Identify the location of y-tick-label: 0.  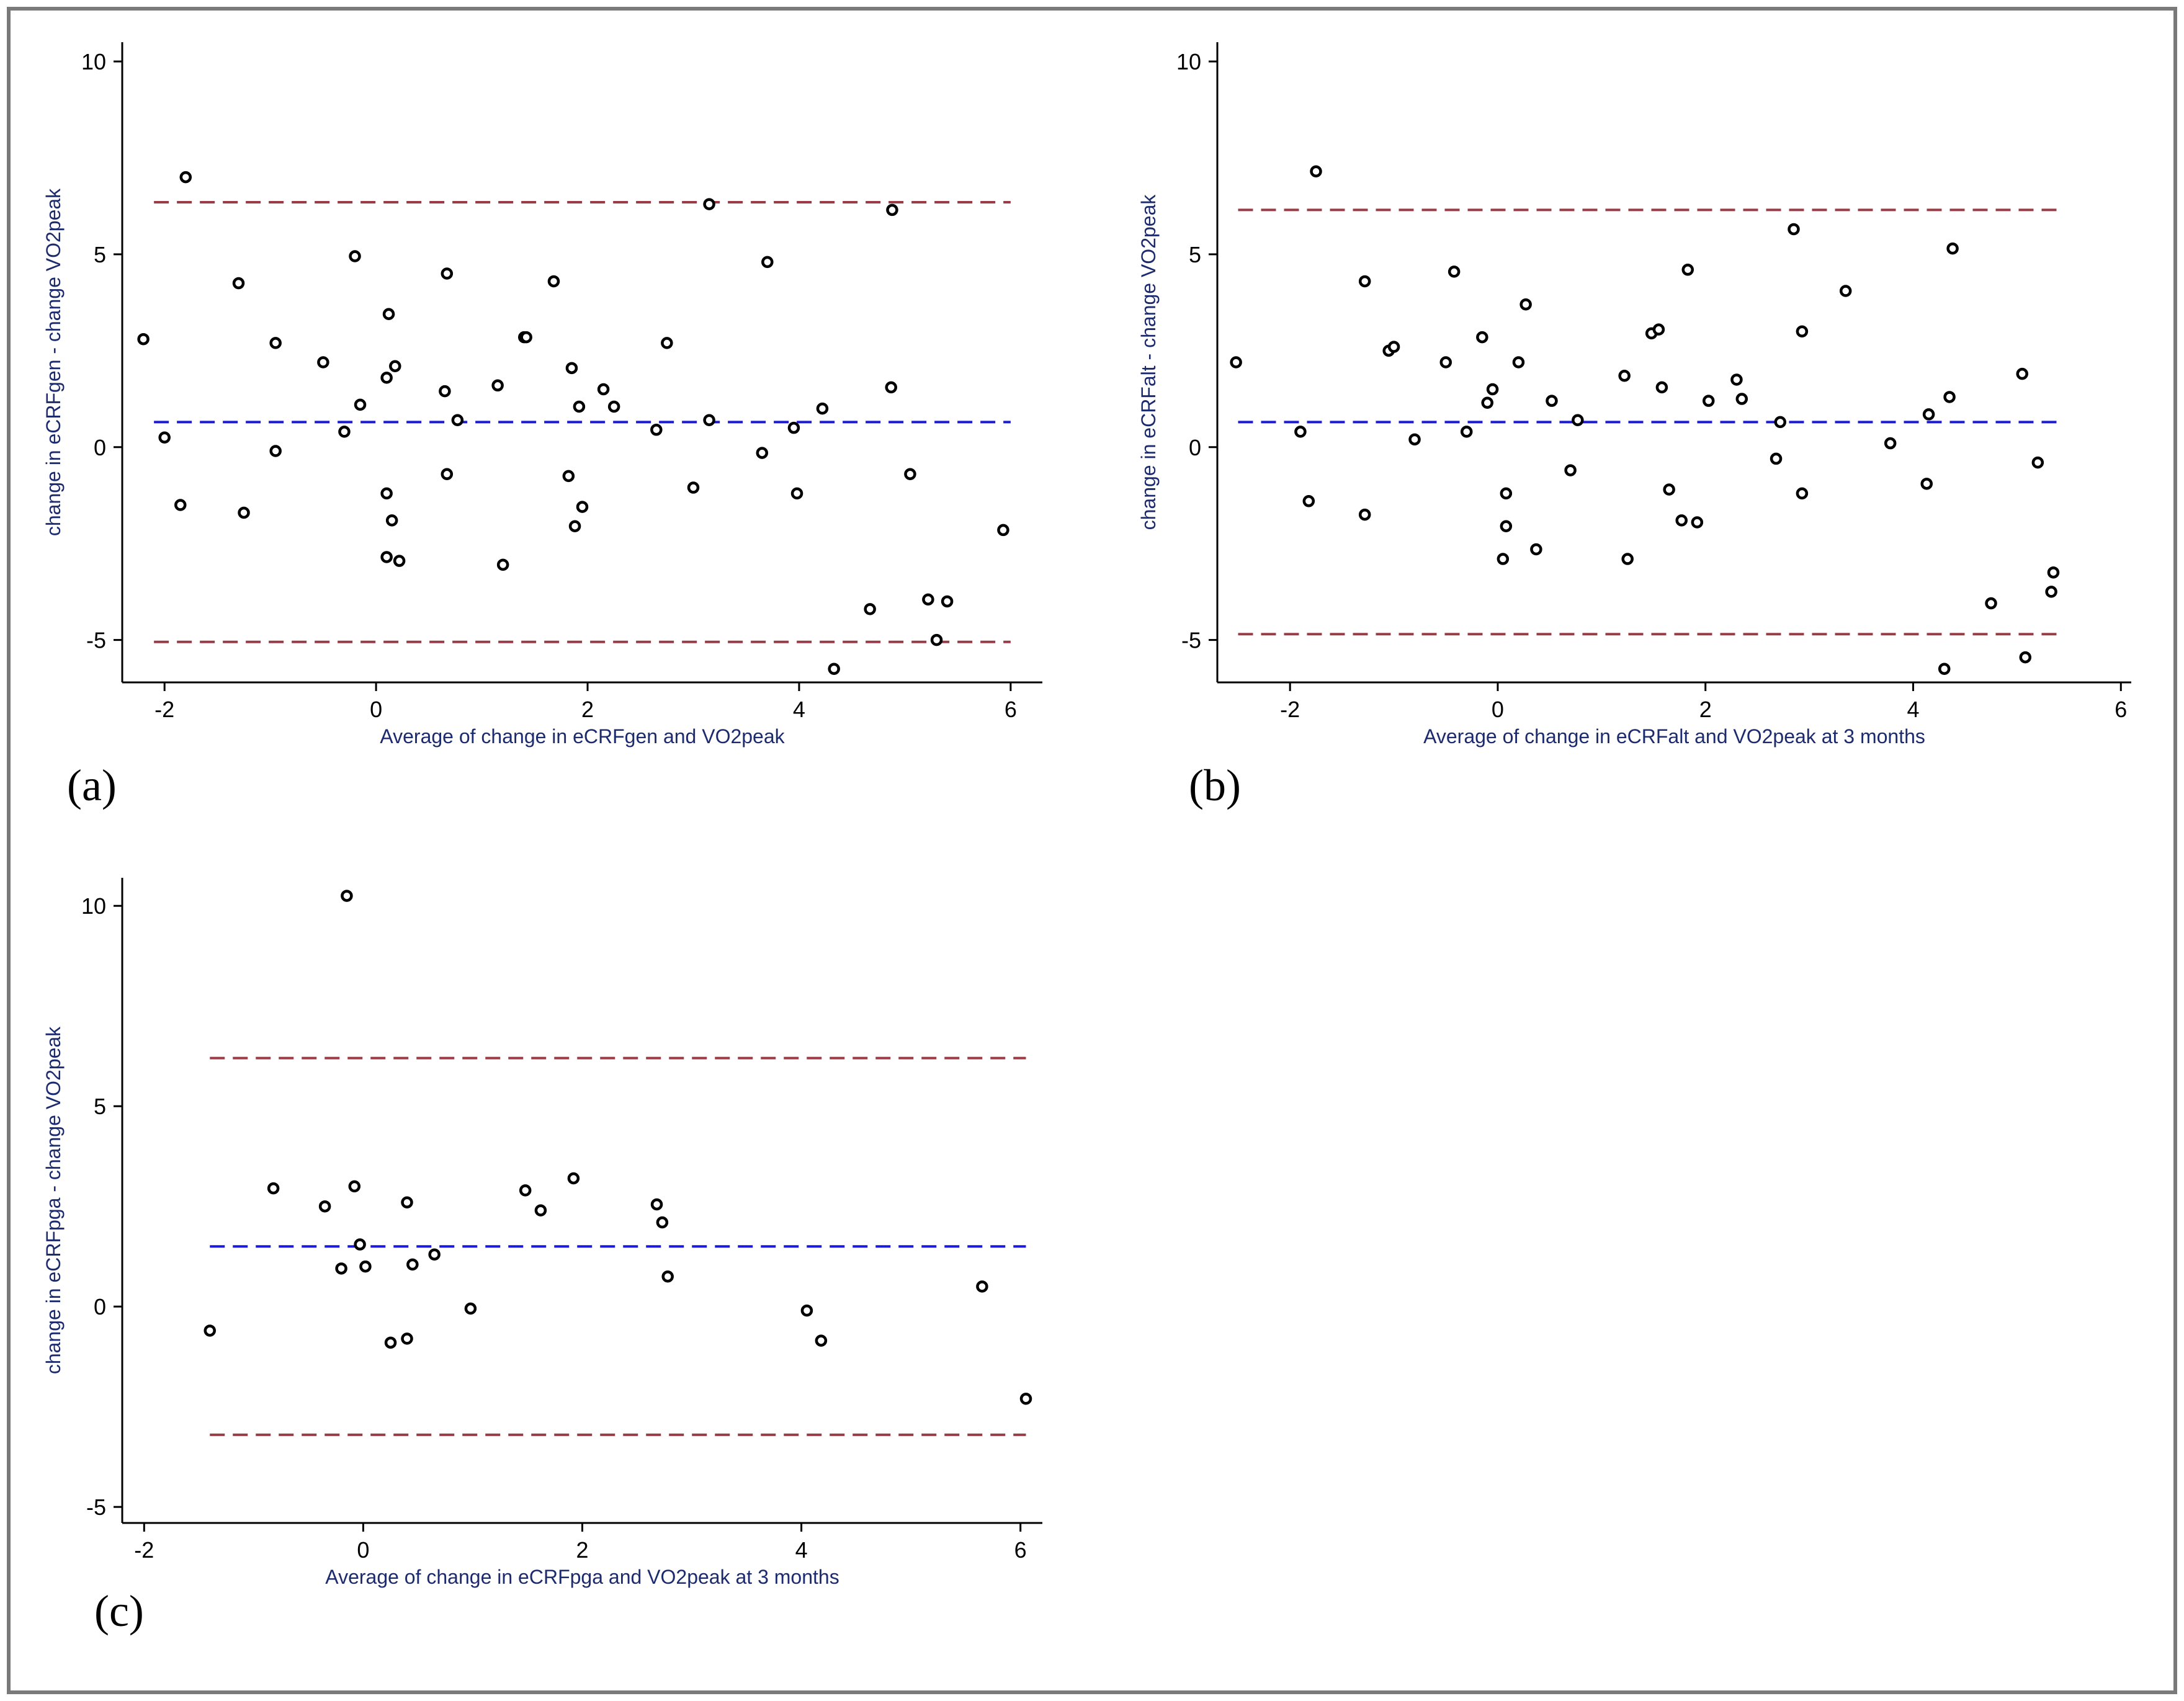
(100, 447).